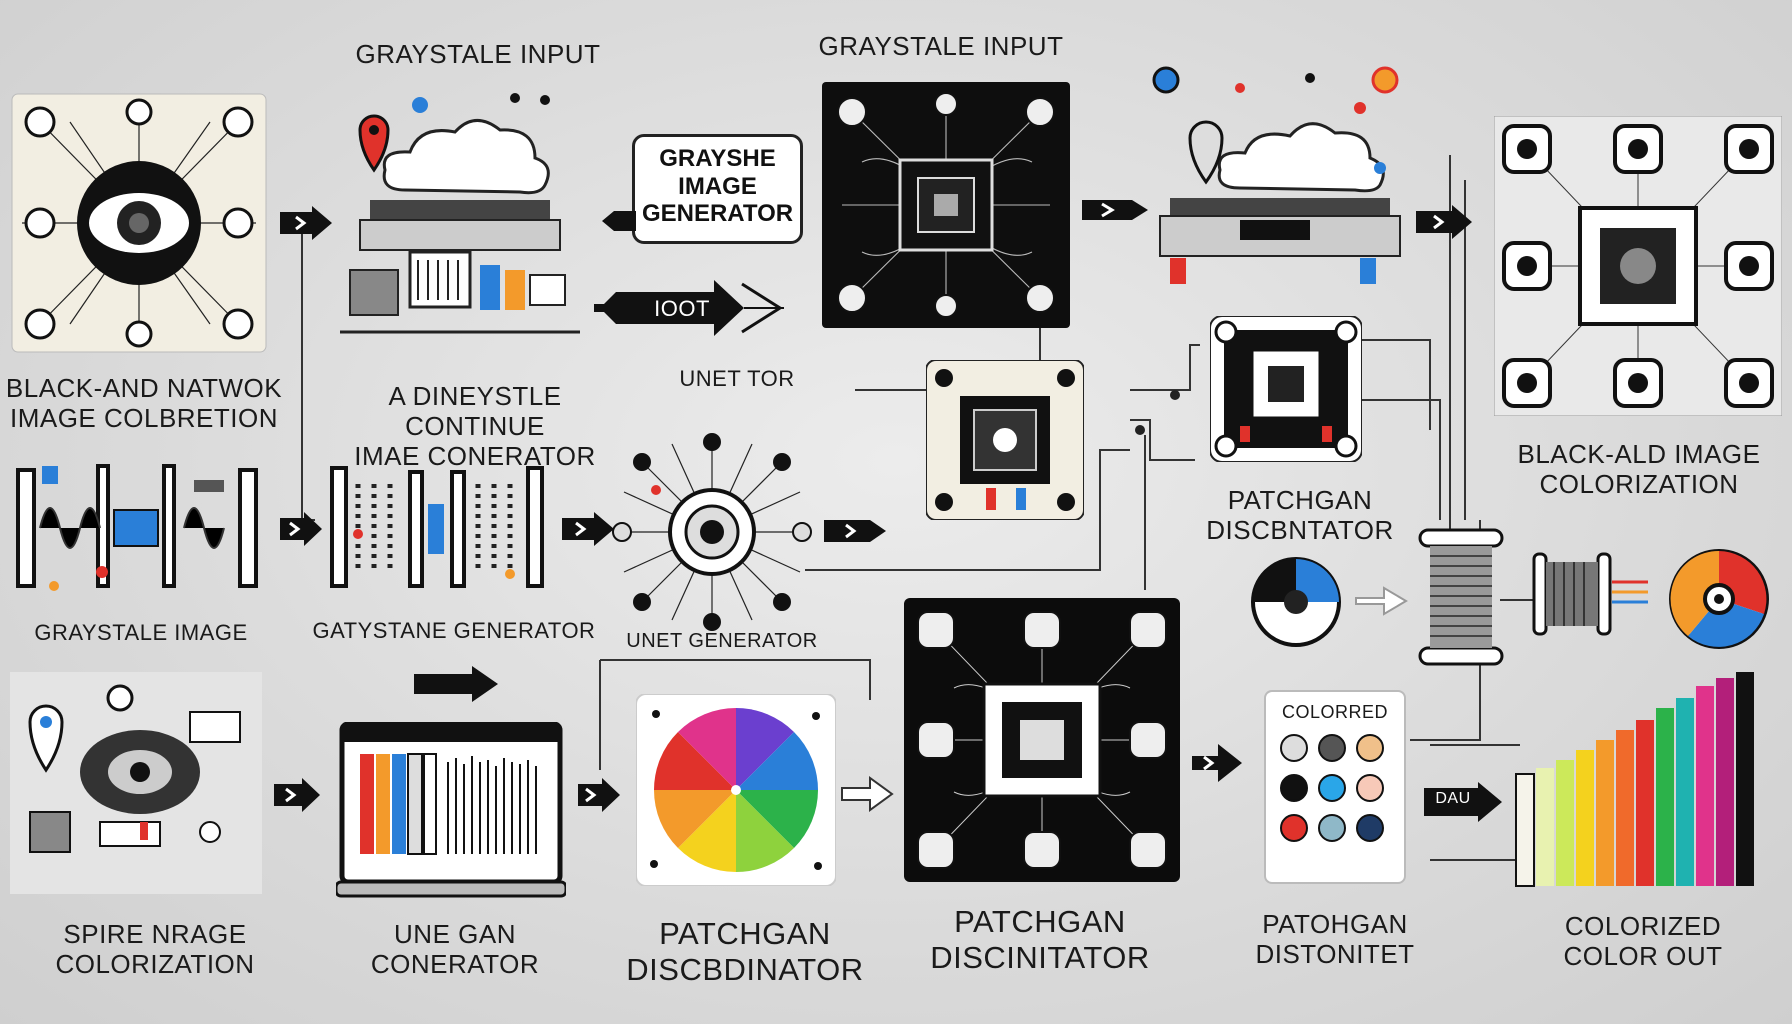 The image size is (1792, 1024). Describe the element at coordinates (717, 158) in the screenshot. I see `bubble-line-1: GRAYSHE` at that location.